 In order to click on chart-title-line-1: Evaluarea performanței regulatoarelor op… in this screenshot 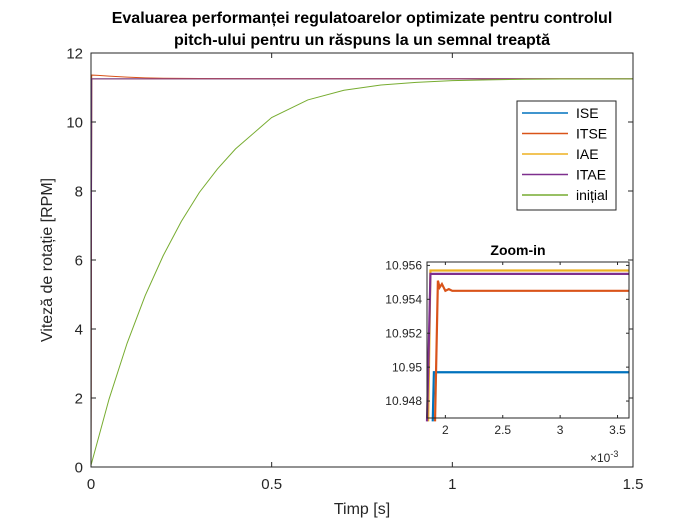, I will do `click(362, 18)`.